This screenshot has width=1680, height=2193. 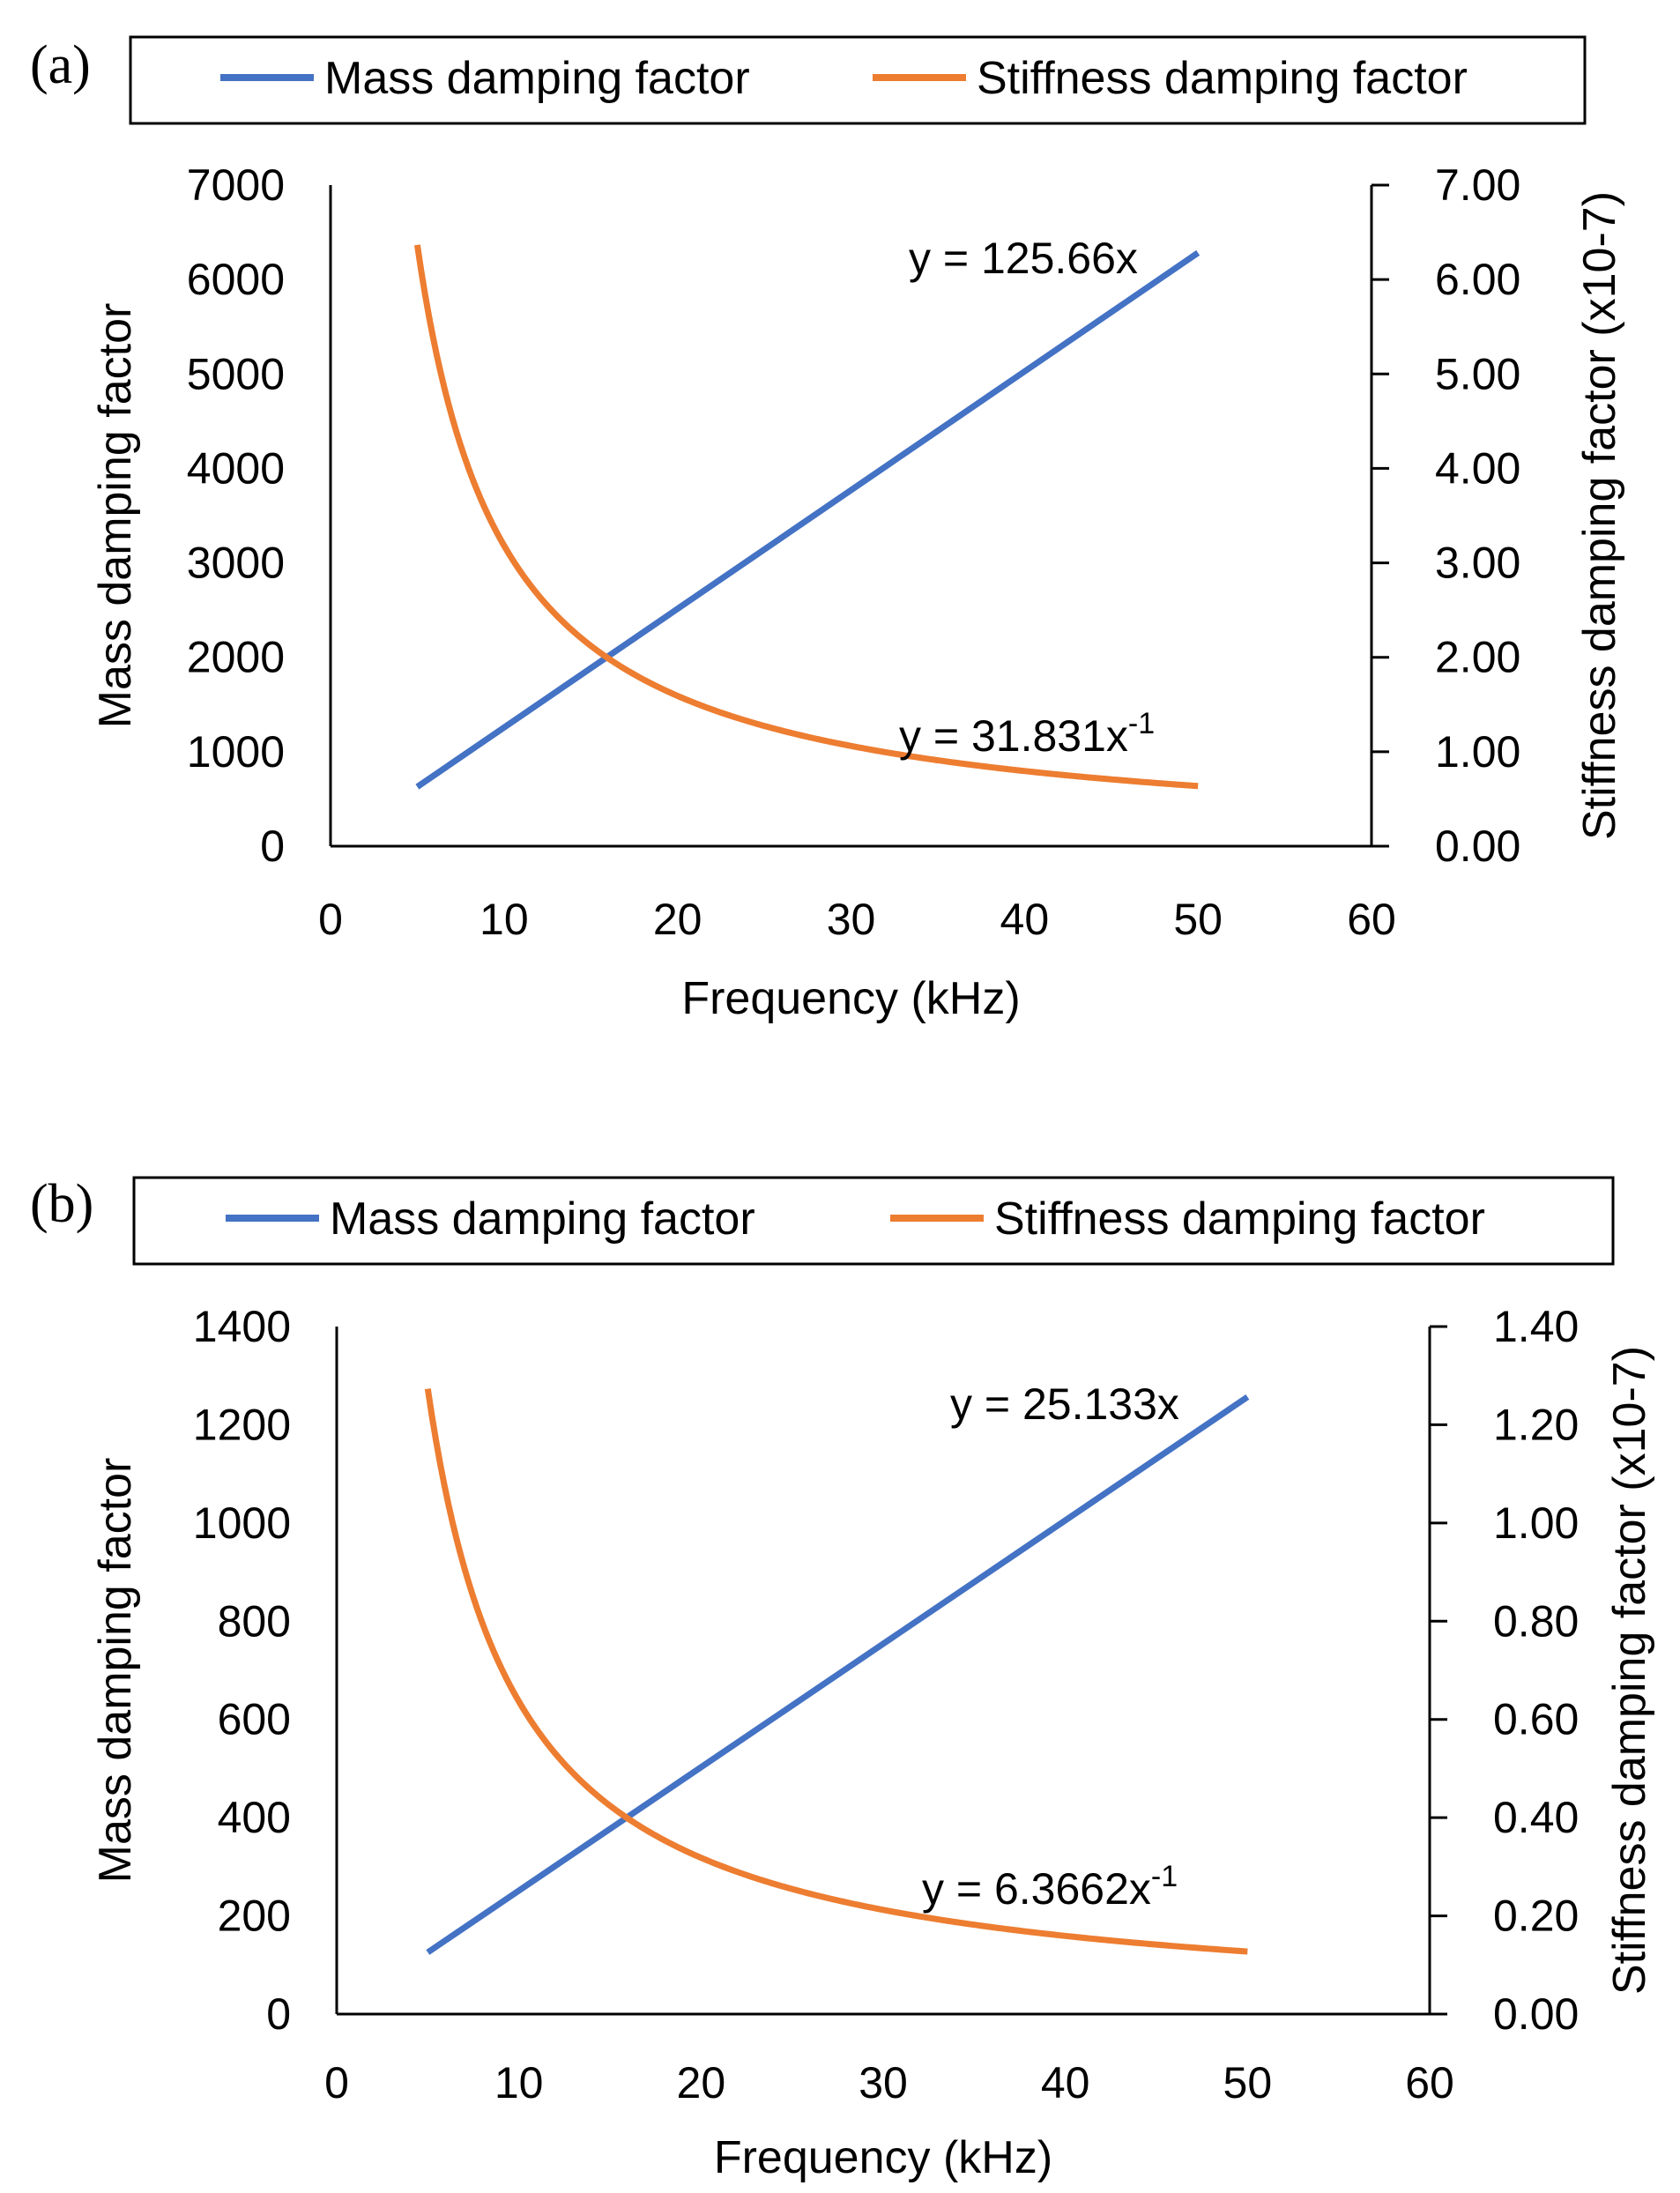 What do you see at coordinates (1064, 1404) in the screenshot?
I see `equation-linear: y = 25.133x` at bounding box center [1064, 1404].